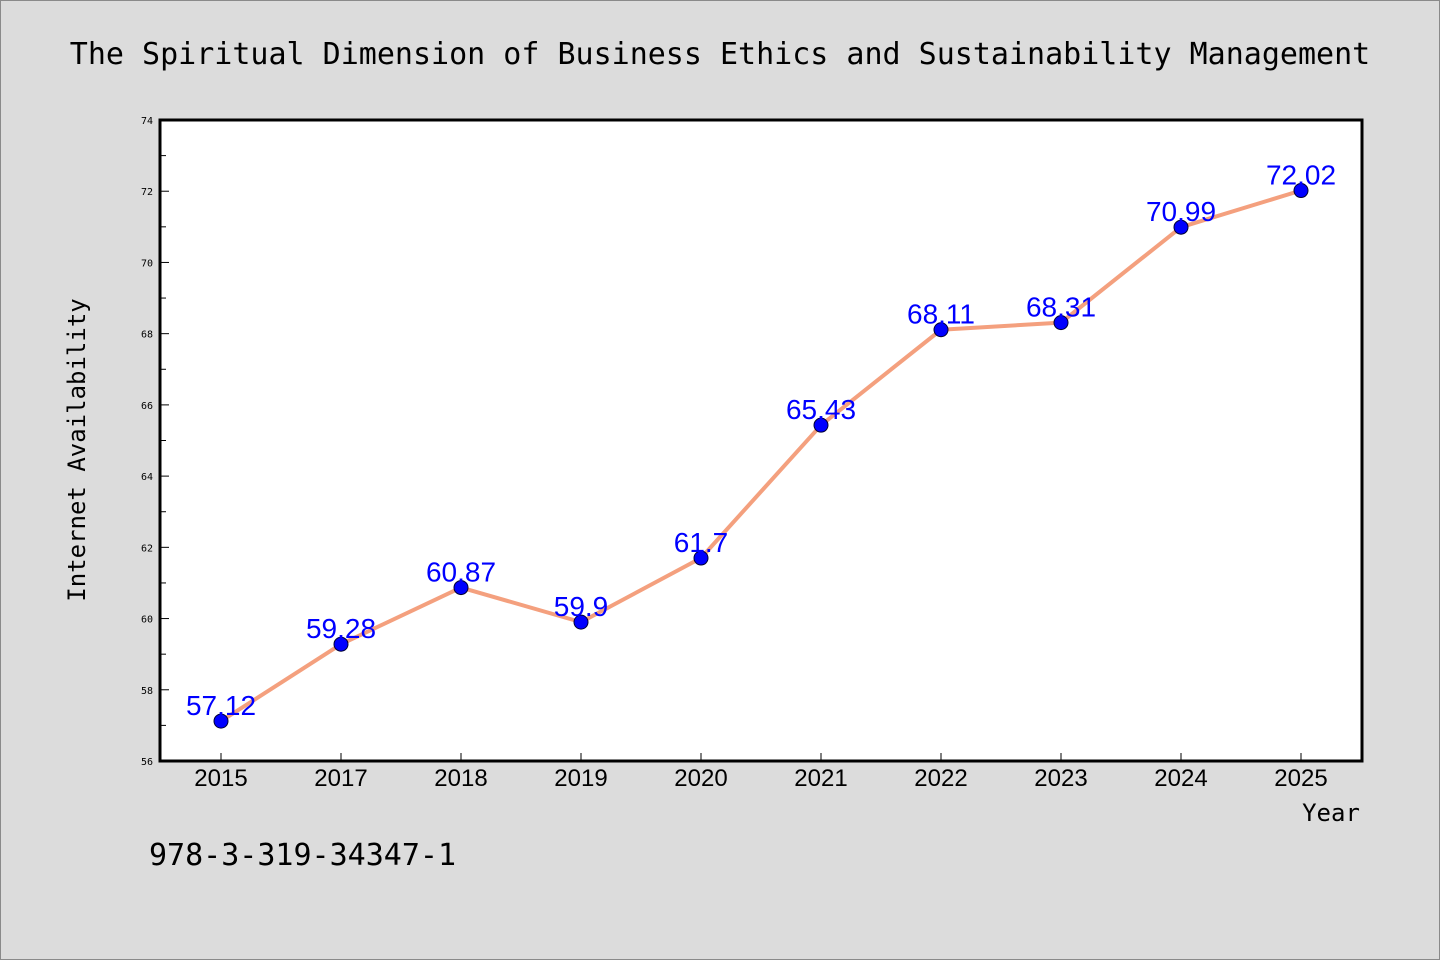 The image size is (1440, 960). Describe the element at coordinates (1060, 778) in the screenshot. I see `x-tick-label: 2023` at that location.